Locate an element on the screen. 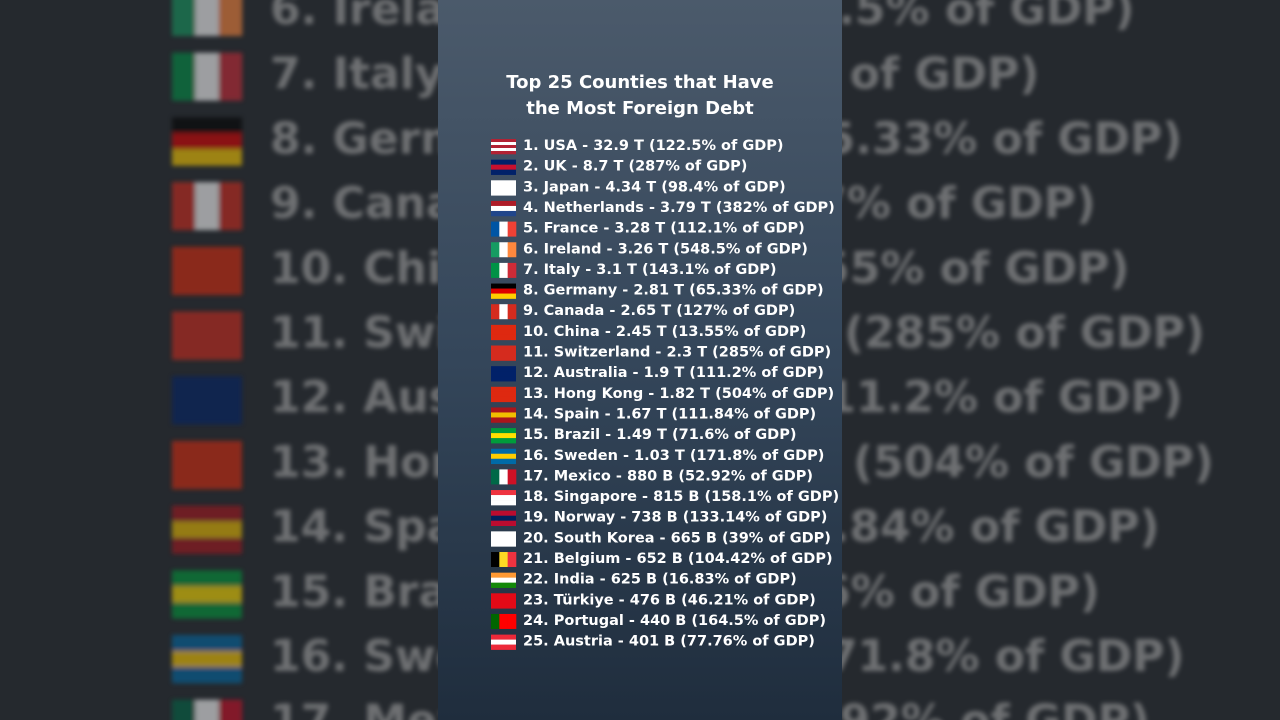 This screenshot has width=1280, height=720. list-item: 9. Canada - 2.65 T (127% of GDP) is located at coordinates (659, 311).